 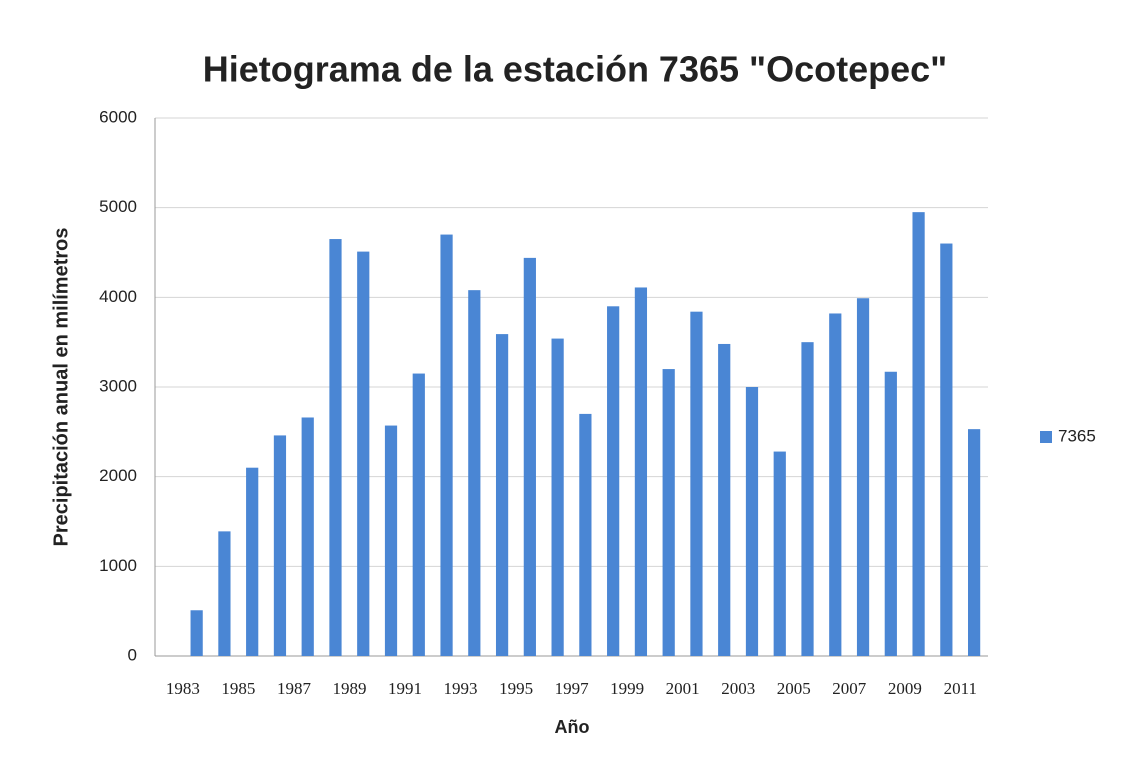 I want to click on x-tick-label: 1987, so click(x=294, y=688).